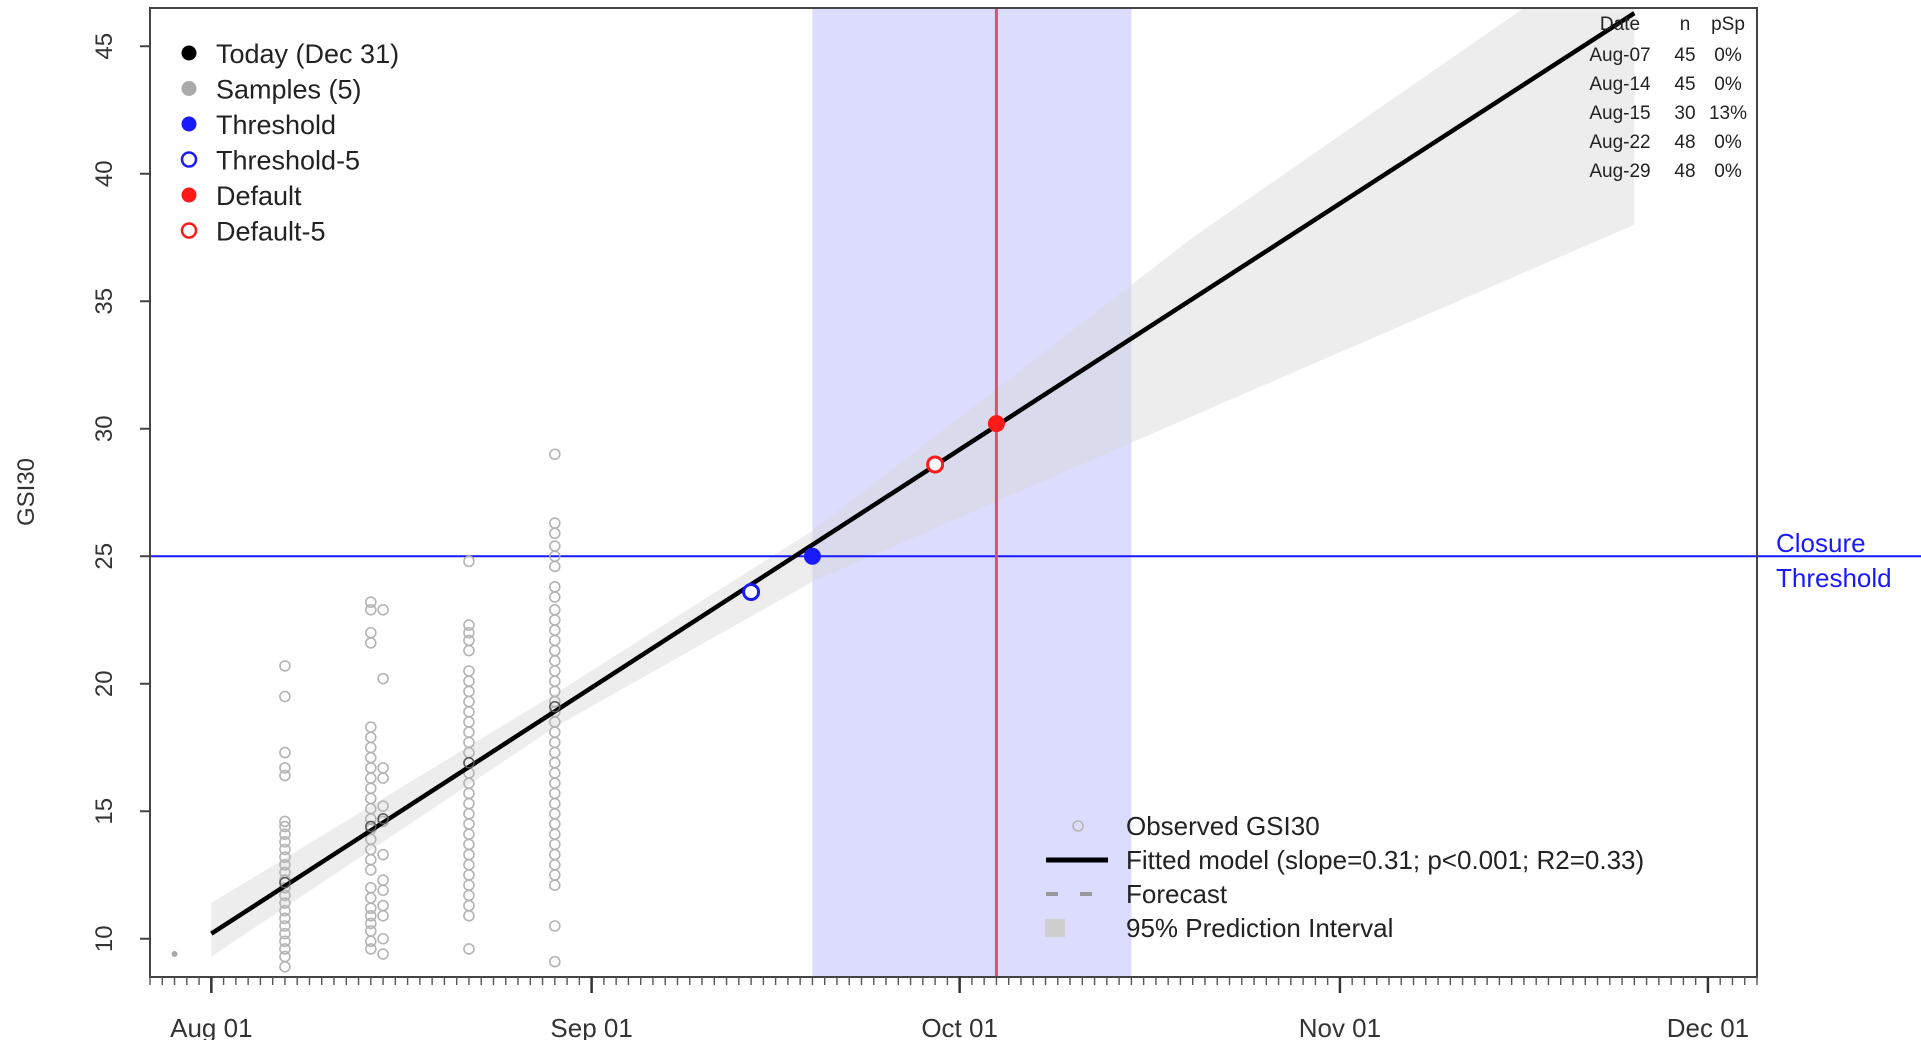 Image resolution: width=1921 pixels, height=1040 pixels. I want to click on legend-label: Threshold, so click(276, 125).